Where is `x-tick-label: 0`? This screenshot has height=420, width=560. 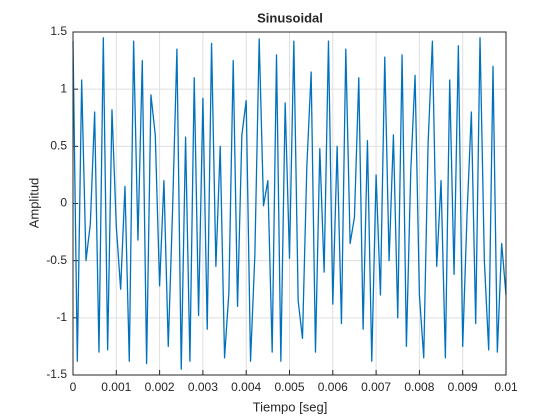 x-tick-label: 0 is located at coordinates (73, 387).